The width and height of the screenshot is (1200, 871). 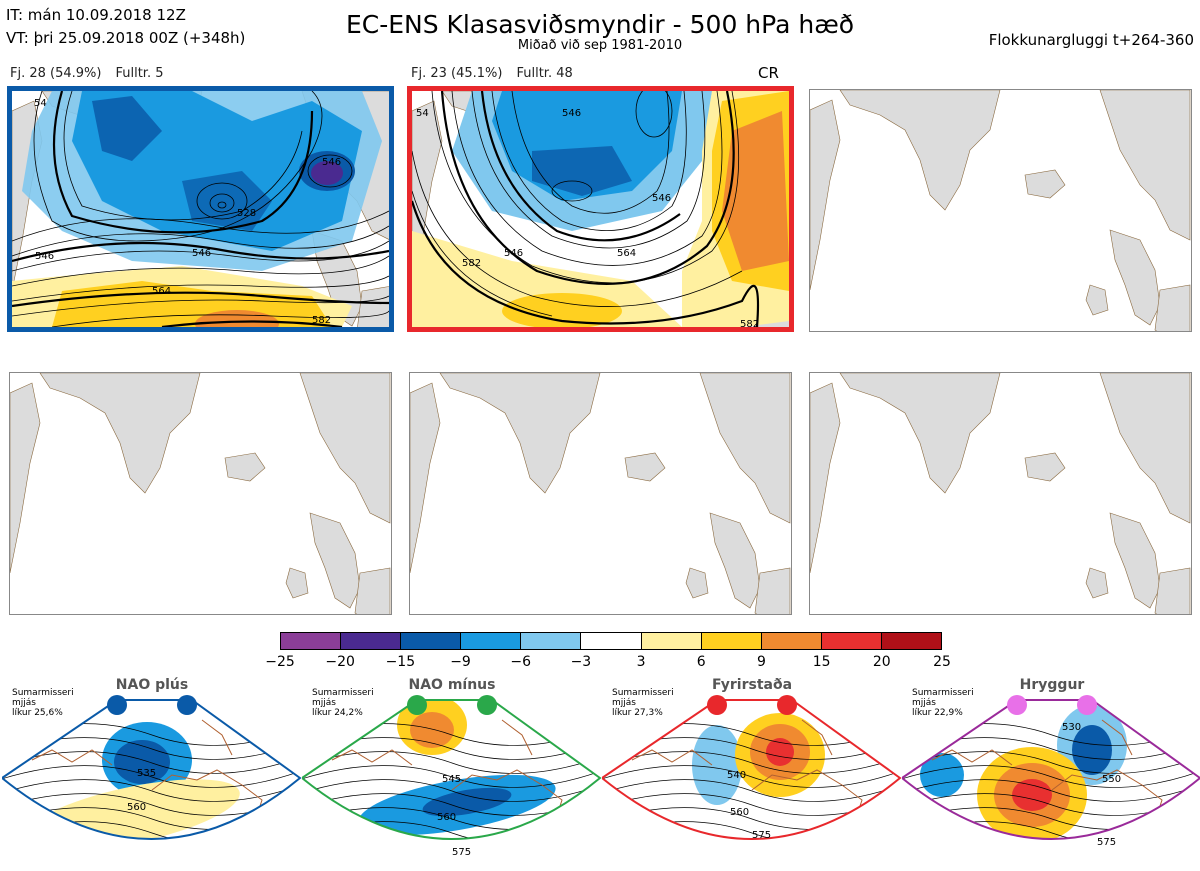 I want to click on cluster-2-regime-code: CR, so click(x=768, y=73).